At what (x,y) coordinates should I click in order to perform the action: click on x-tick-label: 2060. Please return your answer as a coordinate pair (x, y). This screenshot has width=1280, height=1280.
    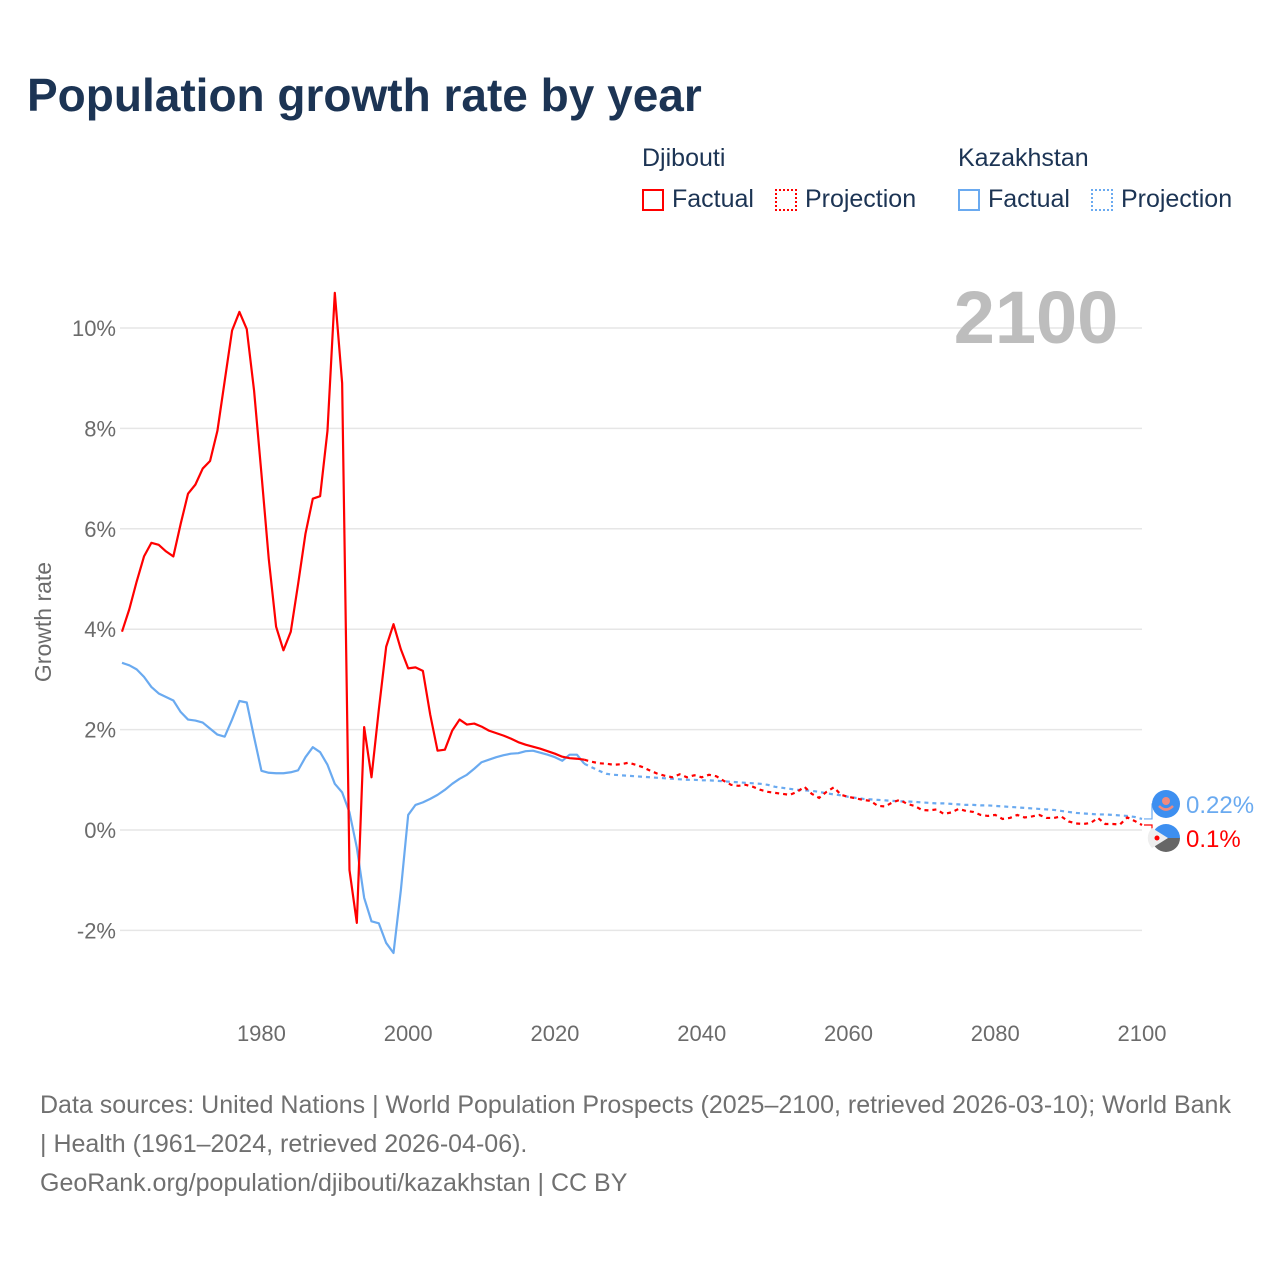
    Looking at the image, I should click on (848, 1033).